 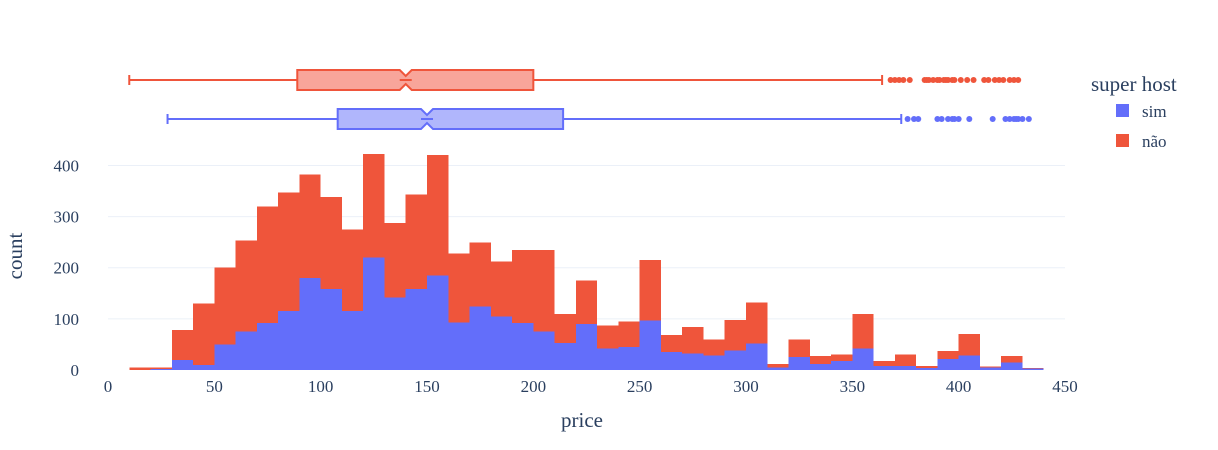 I want to click on legend-title: super host, so click(x=1134, y=84).